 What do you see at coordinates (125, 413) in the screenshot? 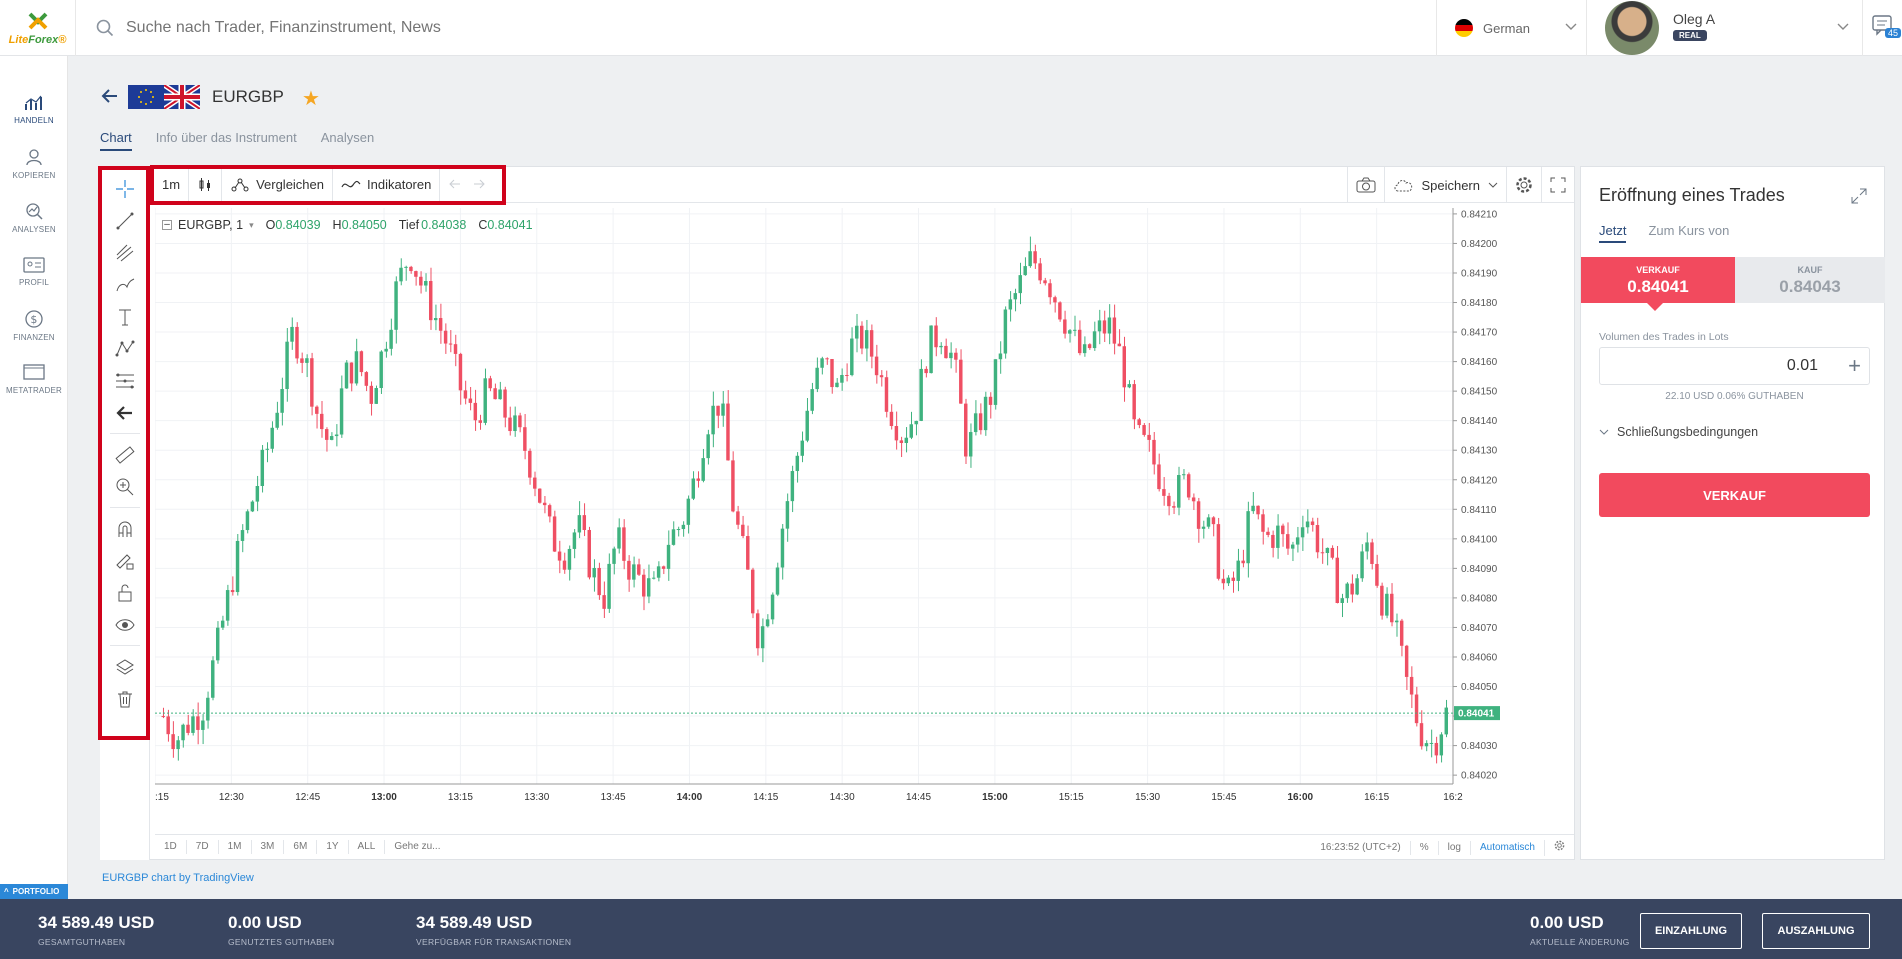
I see `back-tool` at bounding box center [125, 413].